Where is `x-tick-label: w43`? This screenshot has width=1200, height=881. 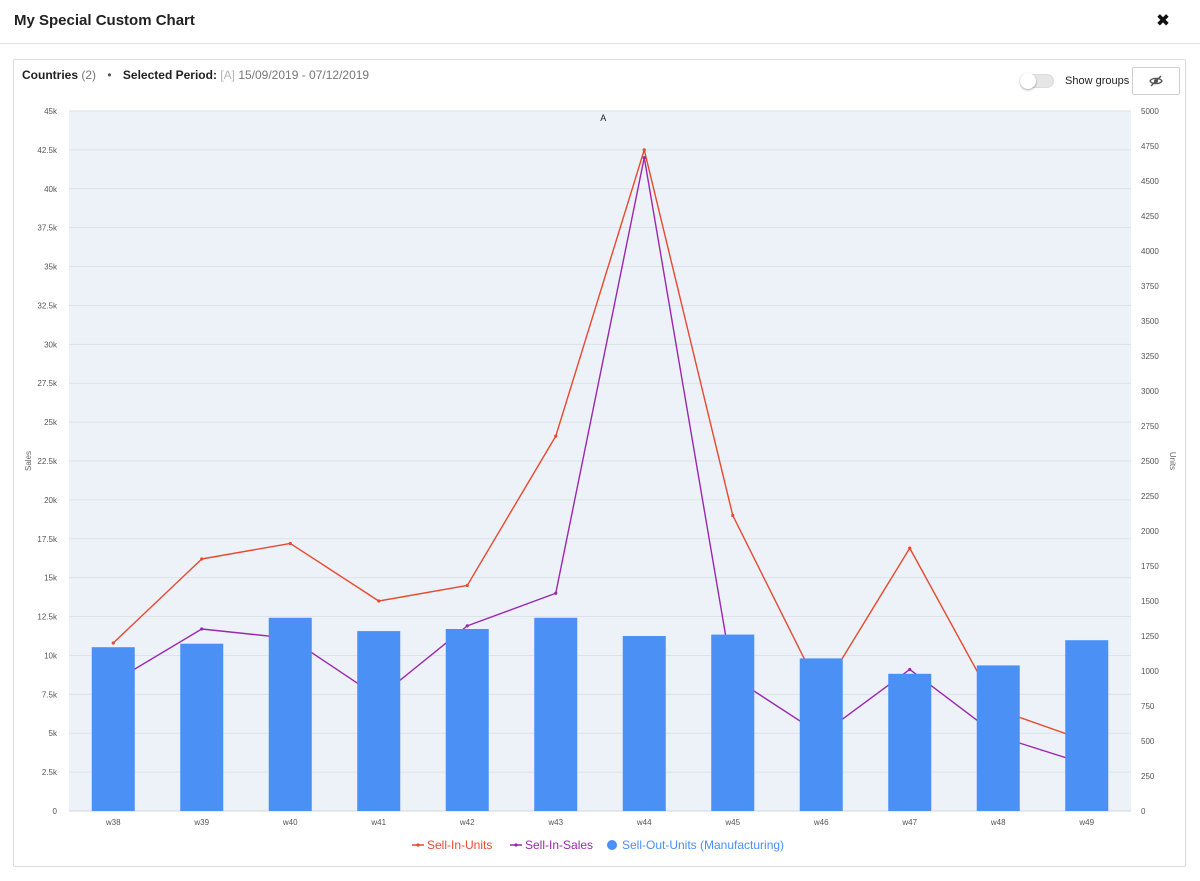
x-tick-label: w43 is located at coordinates (555, 822).